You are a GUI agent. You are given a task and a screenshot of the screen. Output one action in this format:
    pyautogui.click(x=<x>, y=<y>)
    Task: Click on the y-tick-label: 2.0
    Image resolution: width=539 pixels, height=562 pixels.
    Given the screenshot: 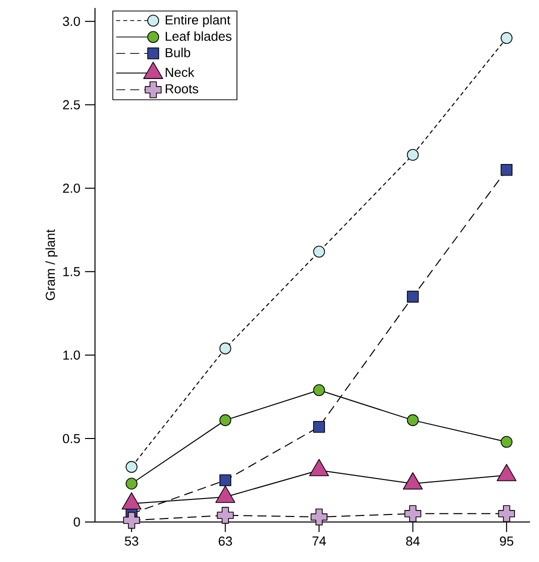 What is the action you would take?
    pyautogui.click(x=71, y=188)
    